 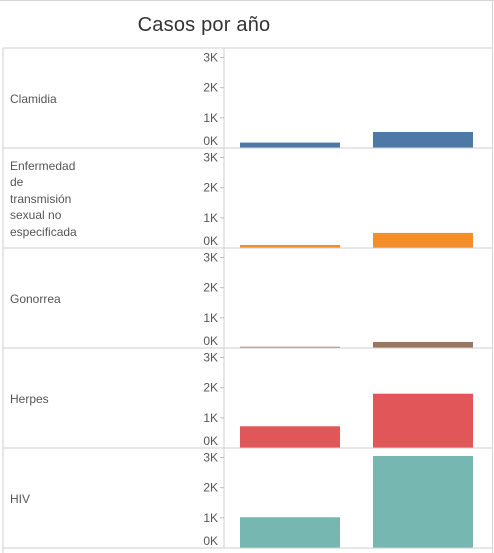 What do you see at coordinates (29, 398) in the screenshot?
I see `category-label-line: Herpes` at bounding box center [29, 398].